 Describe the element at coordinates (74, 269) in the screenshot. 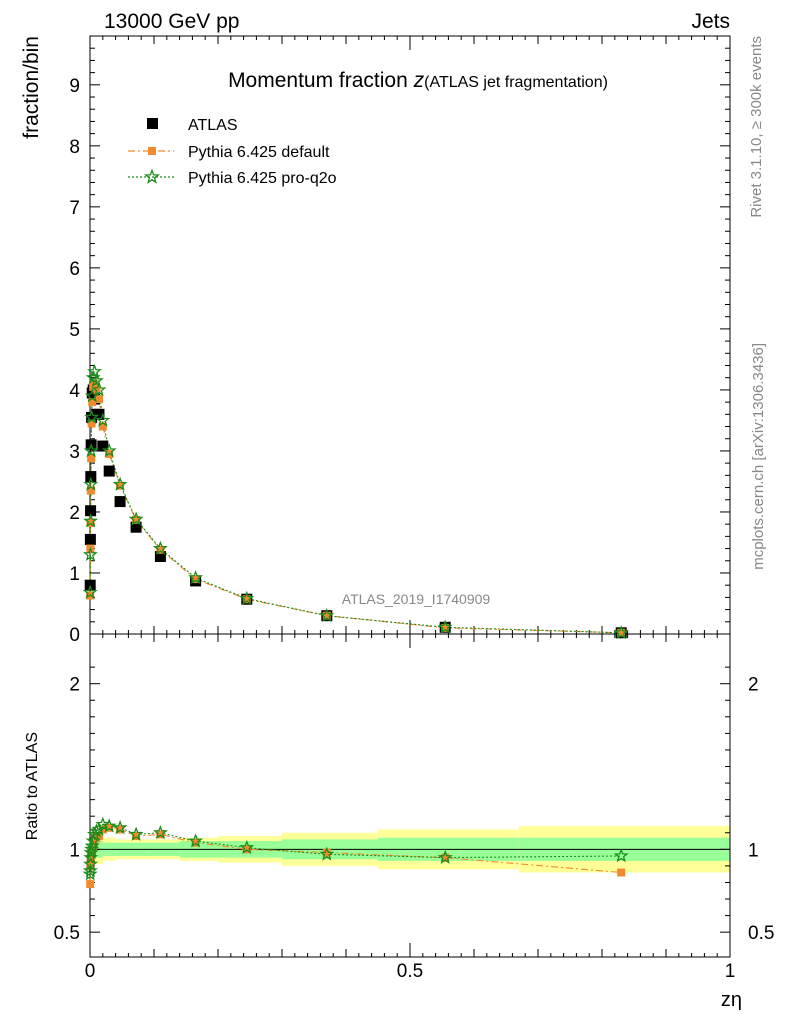

I see `y-tick-label: 6` at that location.